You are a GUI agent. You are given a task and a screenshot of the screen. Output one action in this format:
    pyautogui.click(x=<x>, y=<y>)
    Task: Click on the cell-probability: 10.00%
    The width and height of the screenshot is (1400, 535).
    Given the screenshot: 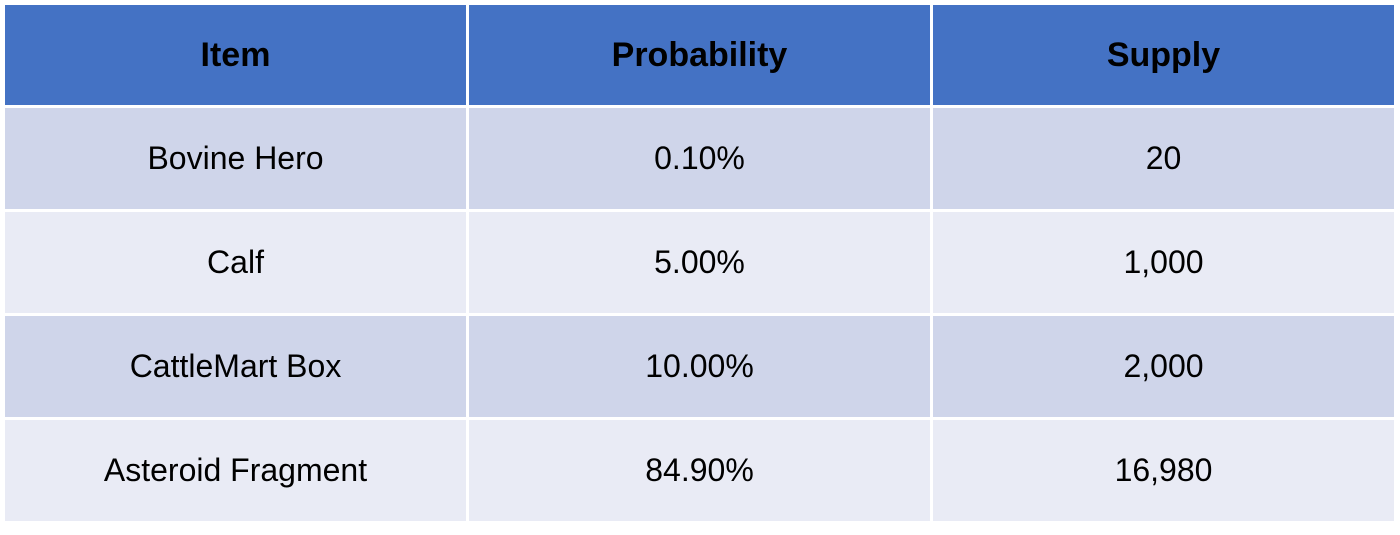 What is the action you would take?
    pyautogui.click(x=699, y=366)
    